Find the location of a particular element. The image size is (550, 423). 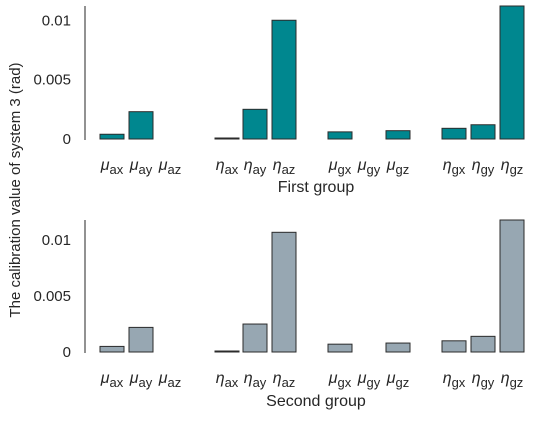

x-tick-label: ηaz is located at coordinates (284, 380).